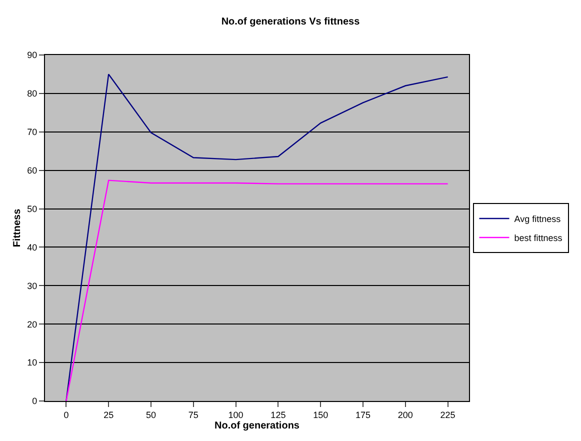 This screenshot has width=581, height=441. What do you see at coordinates (32, 132) in the screenshot?
I see `y-tick-label: 70` at bounding box center [32, 132].